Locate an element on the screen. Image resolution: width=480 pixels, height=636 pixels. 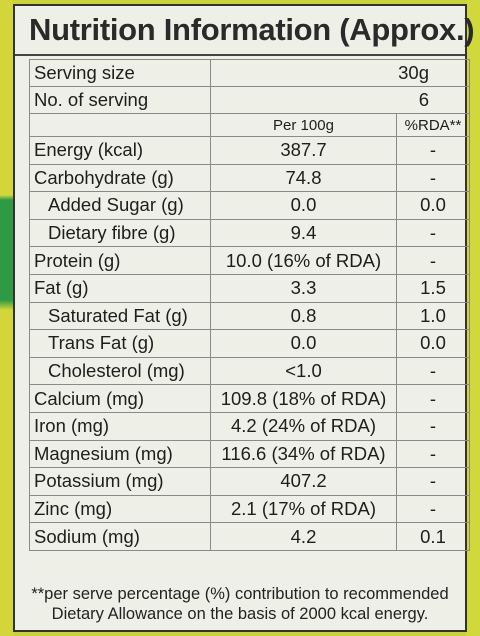
nutrient-row: Carbohydrate (g) 74.8- is located at coordinates (249, 178).